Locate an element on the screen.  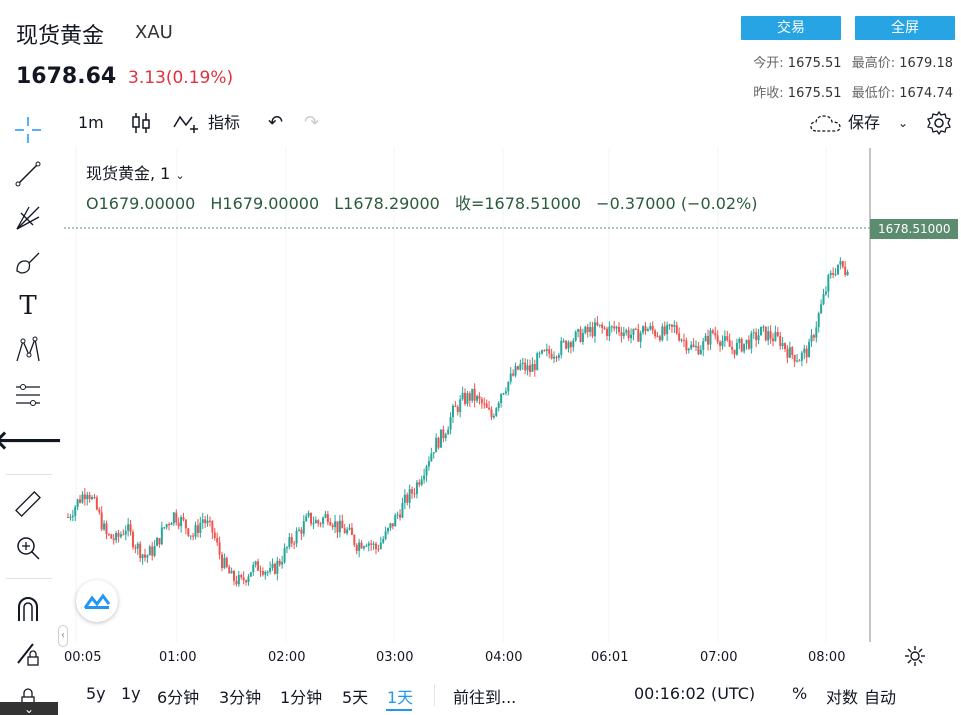
fullscreen-button: 全屏 is located at coordinates (905, 28).